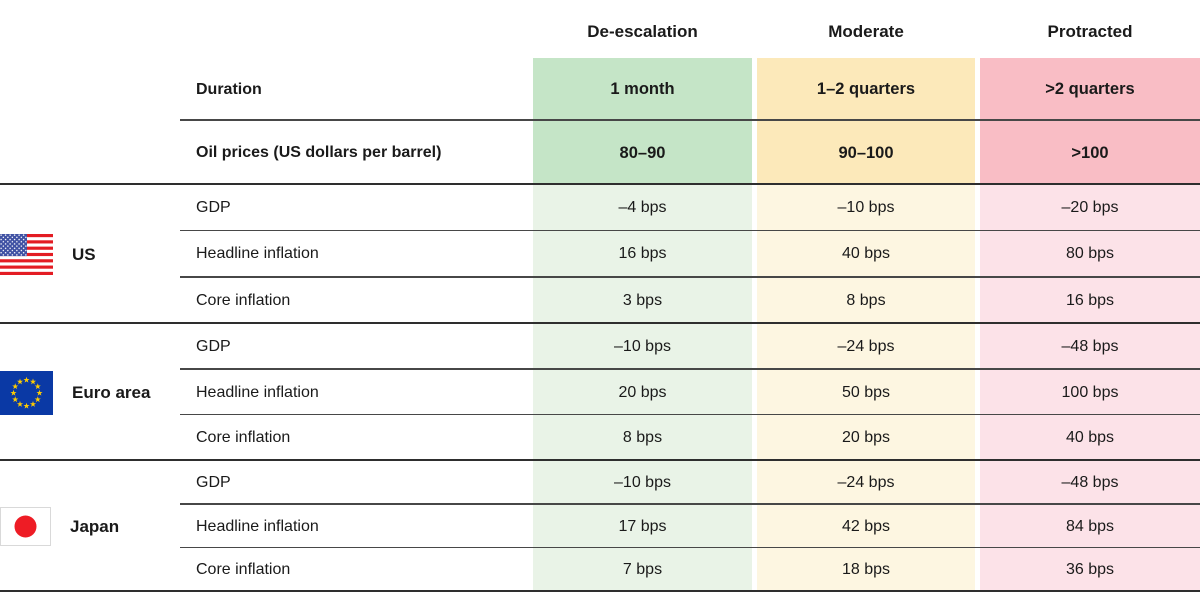  I want to click on value-cell: 18 bps, so click(866, 570).